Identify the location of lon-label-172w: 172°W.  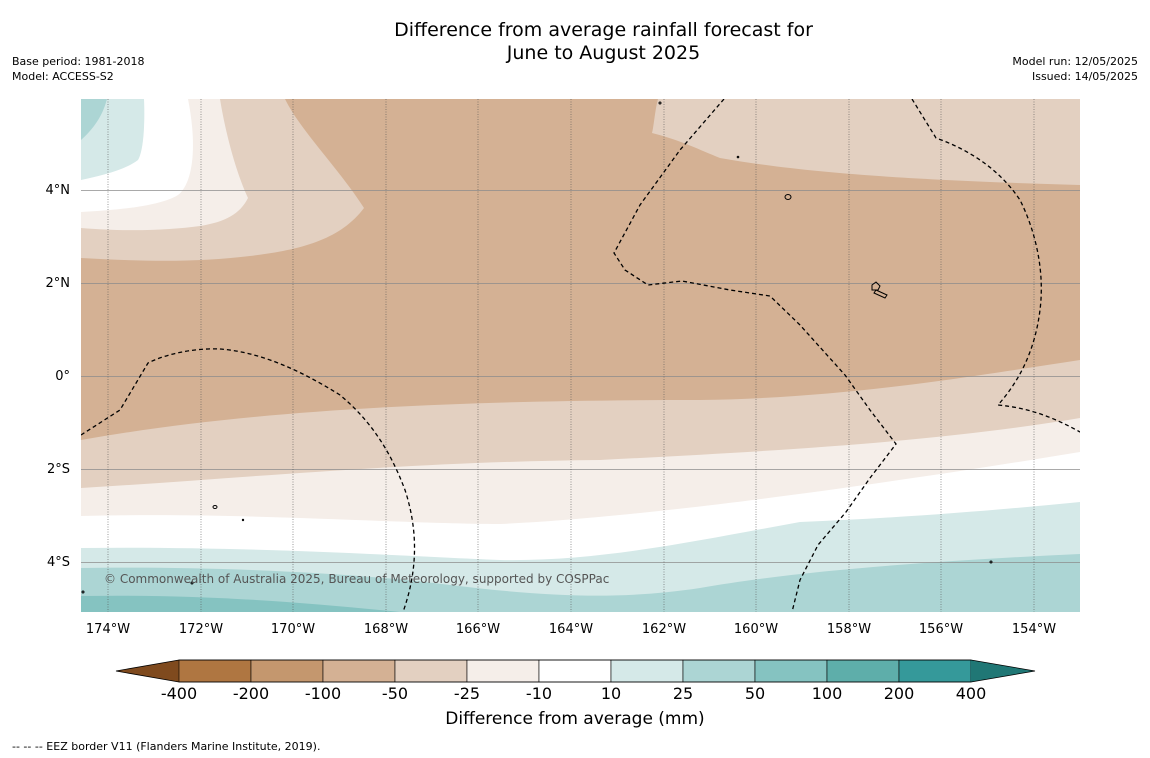
(201, 629).